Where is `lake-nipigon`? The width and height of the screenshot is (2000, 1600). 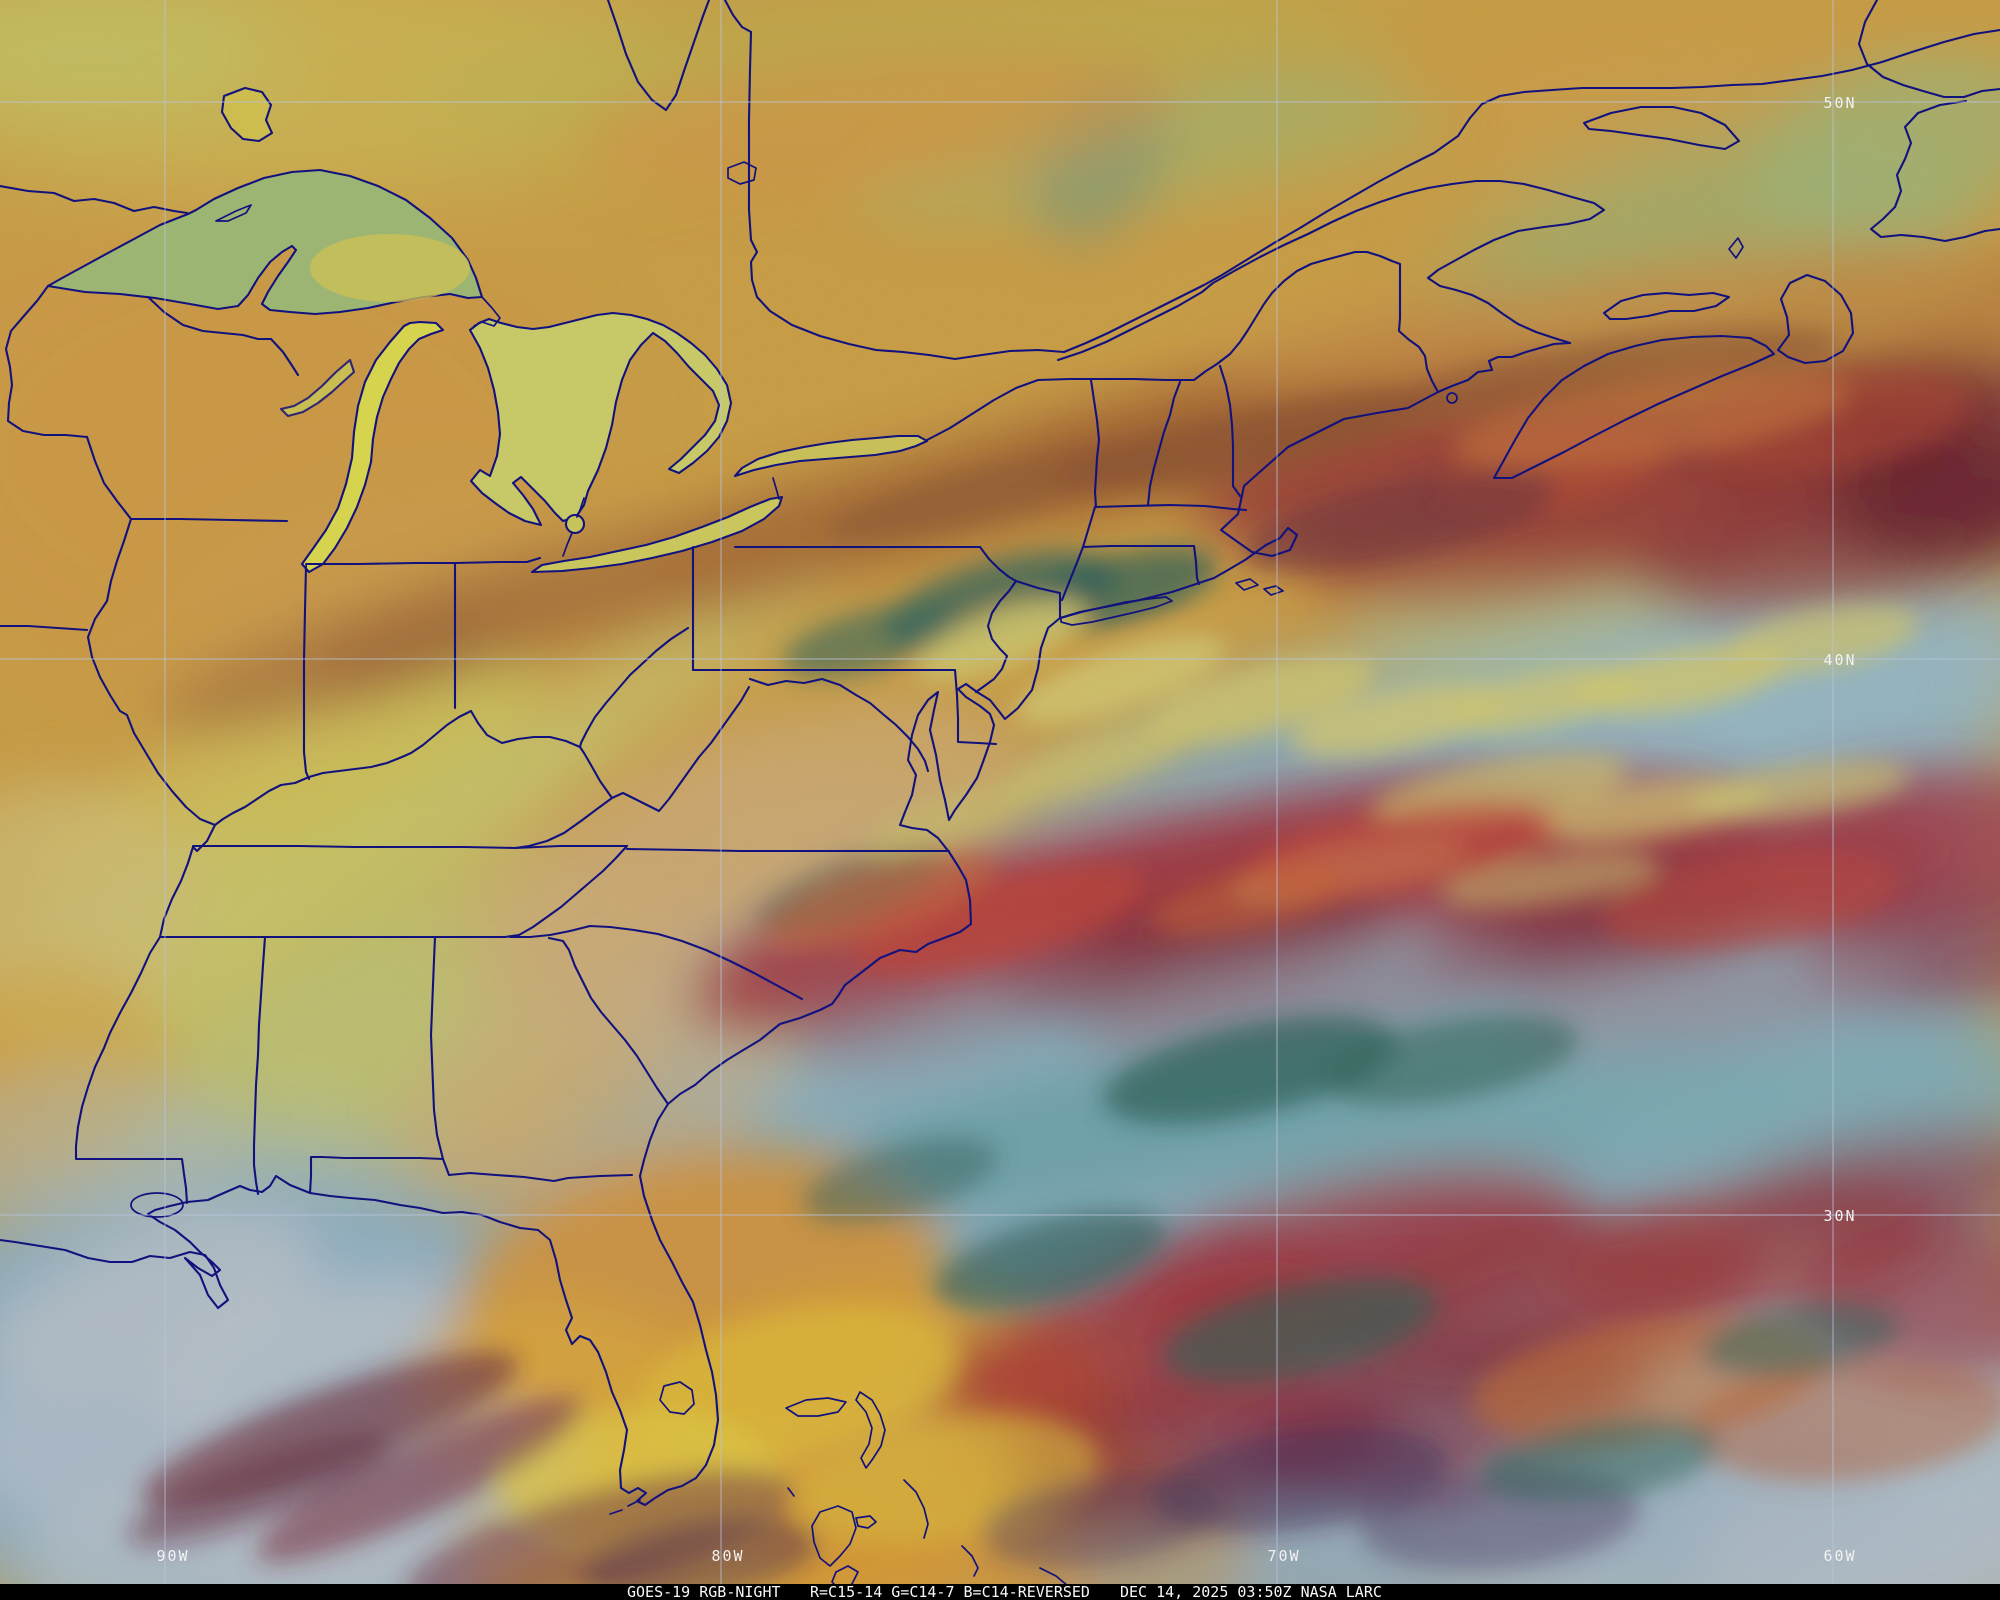 lake-nipigon is located at coordinates (247, 114).